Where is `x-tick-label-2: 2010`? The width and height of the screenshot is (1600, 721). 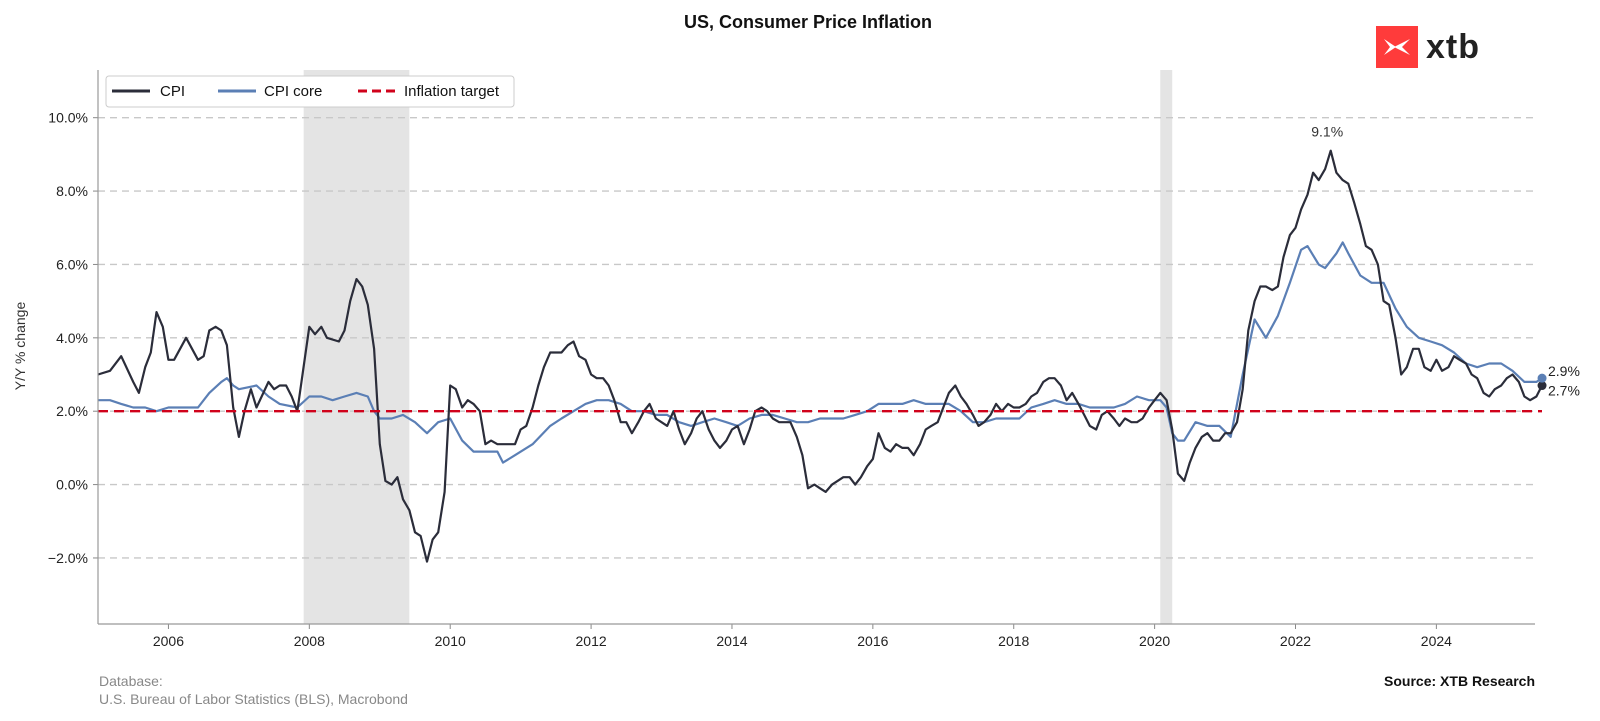 x-tick-label-2: 2010 is located at coordinates (450, 641).